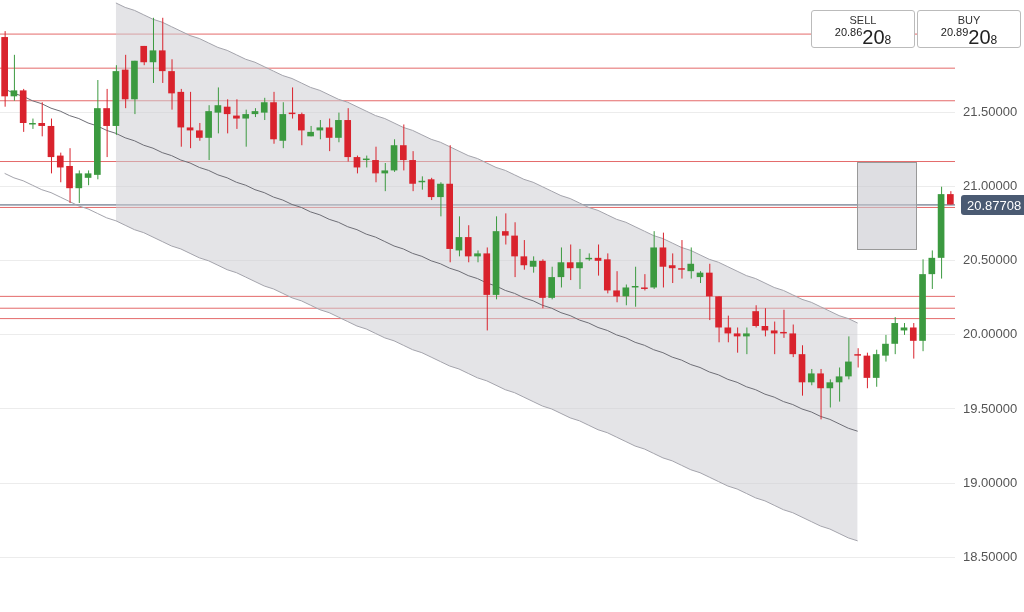 The image size is (1024, 612). Describe the element at coordinates (969, 20) in the screenshot. I see `text: BUY` at that location.